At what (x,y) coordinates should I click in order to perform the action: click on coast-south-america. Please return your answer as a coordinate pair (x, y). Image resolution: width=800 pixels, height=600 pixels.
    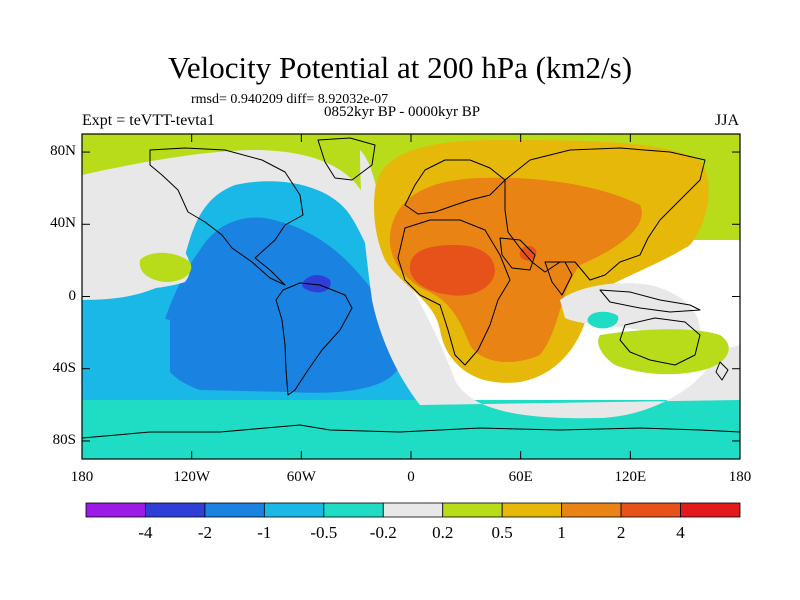
    Looking at the image, I should click on (314, 339).